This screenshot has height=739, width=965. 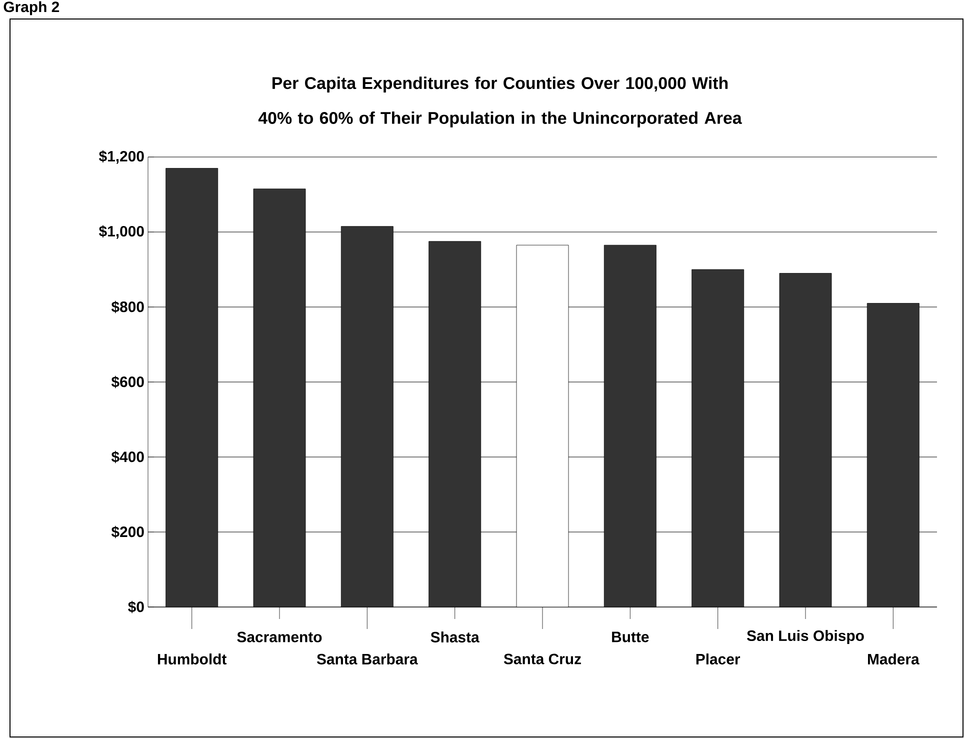 What do you see at coordinates (121, 157) in the screenshot?
I see `y-tick-label: $1,200` at bounding box center [121, 157].